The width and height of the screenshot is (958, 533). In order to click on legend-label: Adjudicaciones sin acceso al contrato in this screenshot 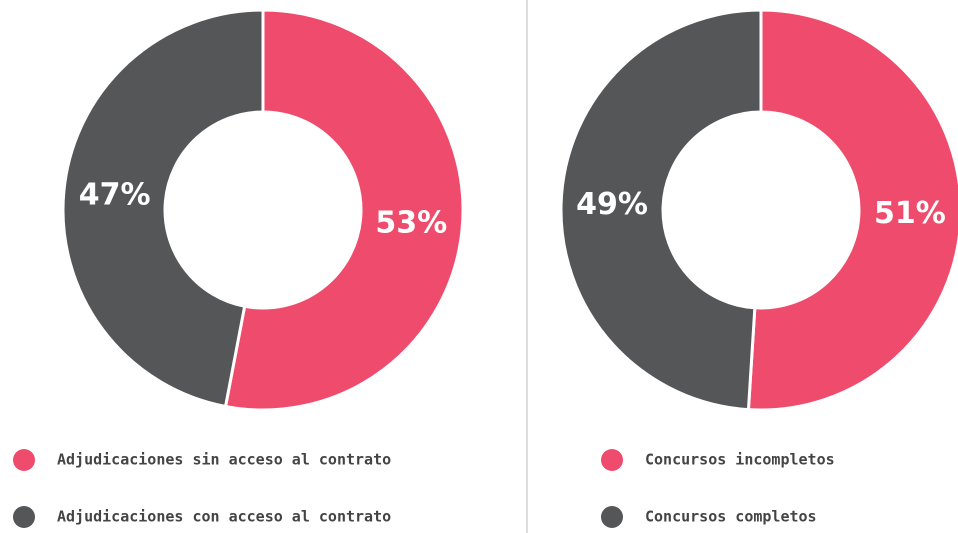, I will do `click(224, 460)`.